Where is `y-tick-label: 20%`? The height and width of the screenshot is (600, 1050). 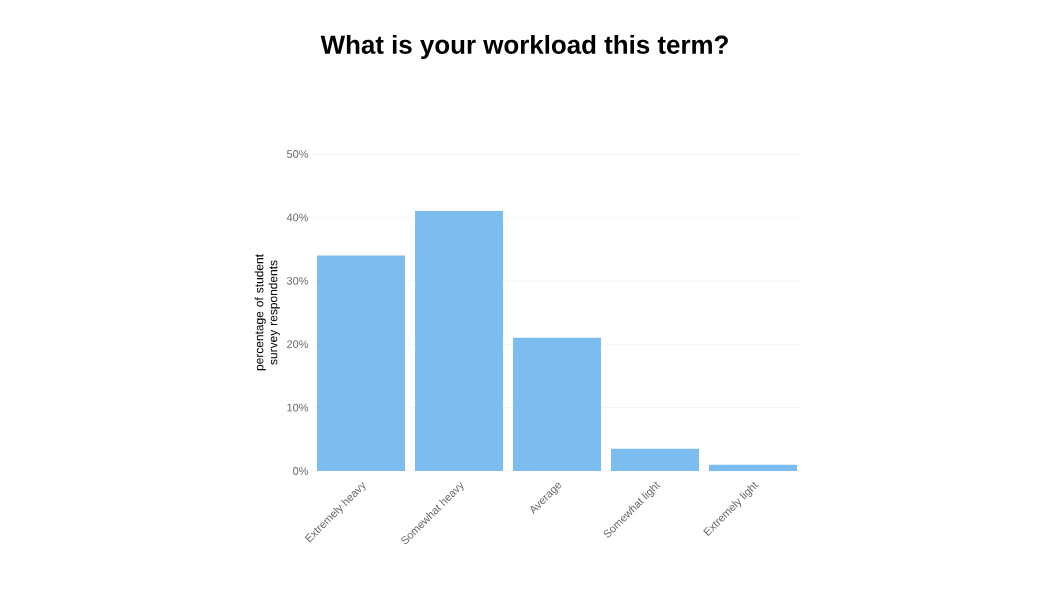
y-tick-label: 20% is located at coordinates (298, 344).